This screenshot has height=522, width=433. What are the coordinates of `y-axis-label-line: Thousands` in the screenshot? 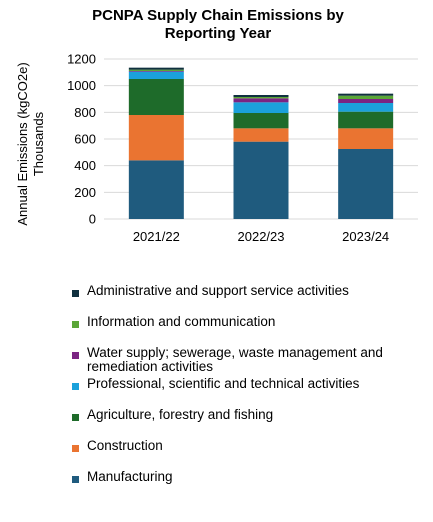 It's located at (38, 143).